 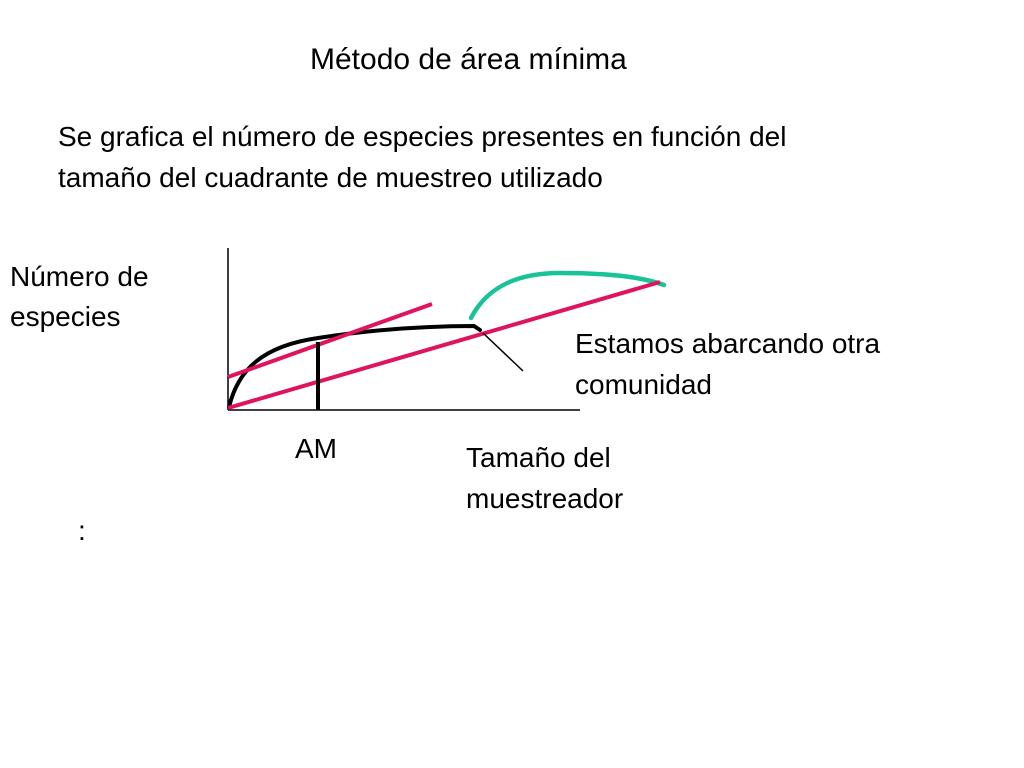 What do you see at coordinates (643, 384) in the screenshot?
I see `annotation-line: comunidad` at bounding box center [643, 384].